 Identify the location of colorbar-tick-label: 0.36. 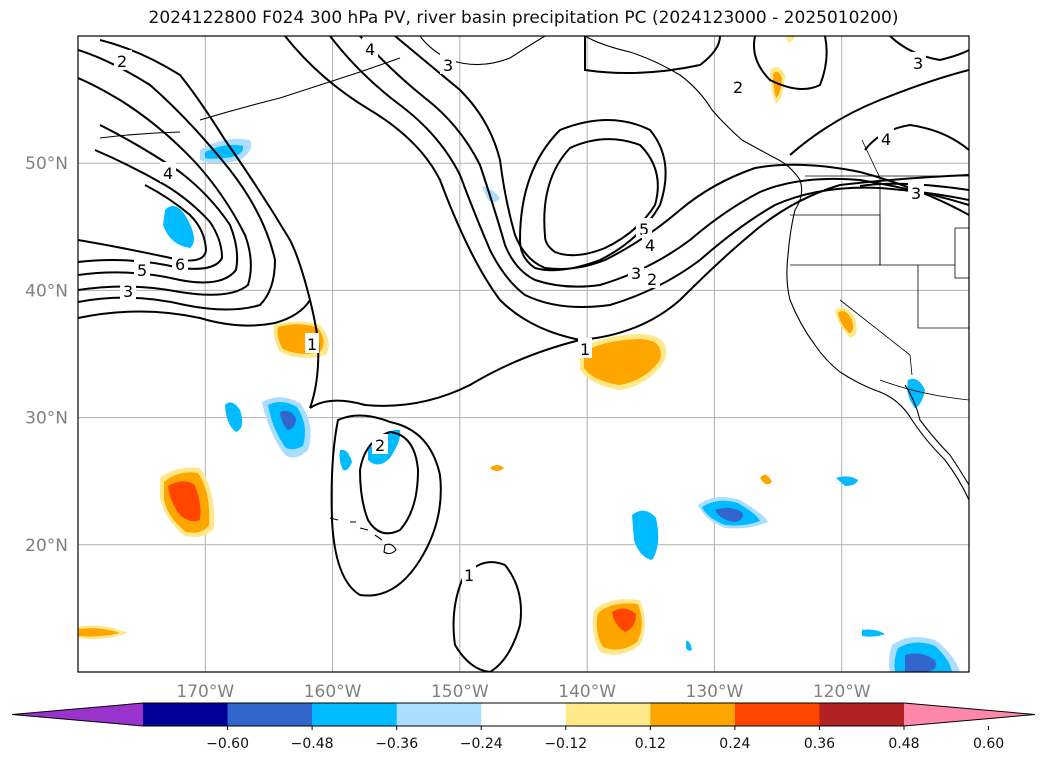
(819, 744).